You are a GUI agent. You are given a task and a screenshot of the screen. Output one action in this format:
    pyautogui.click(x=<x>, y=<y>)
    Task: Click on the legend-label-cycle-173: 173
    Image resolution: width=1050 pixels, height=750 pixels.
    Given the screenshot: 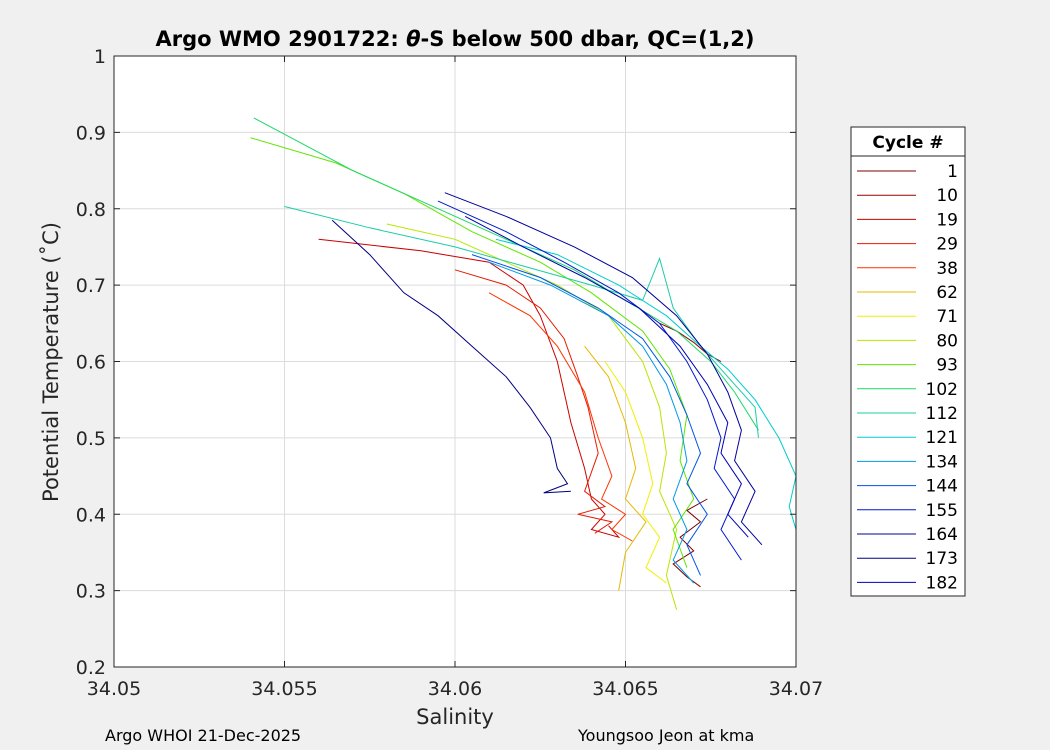 What is the action you would take?
    pyautogui.click(x=942, y=559)
    